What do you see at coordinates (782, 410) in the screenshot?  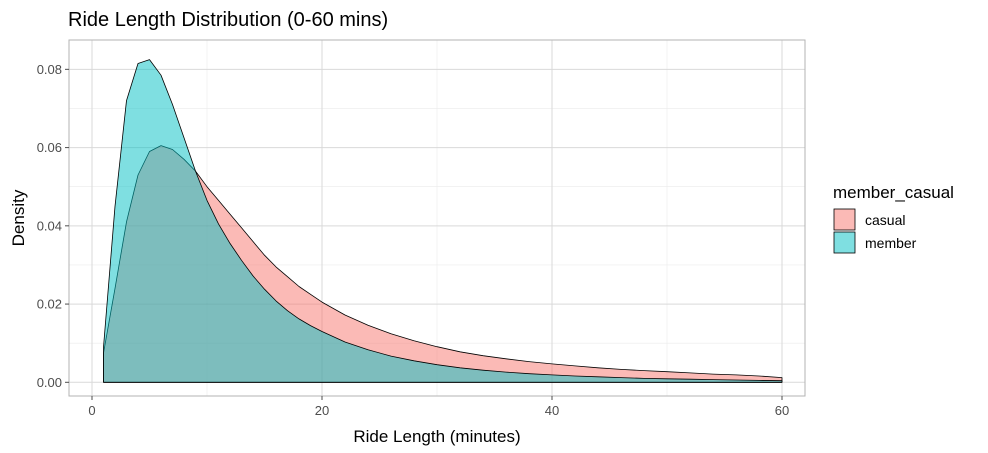 I see `x-tick-label: 60` at bounding box center [782, 410].